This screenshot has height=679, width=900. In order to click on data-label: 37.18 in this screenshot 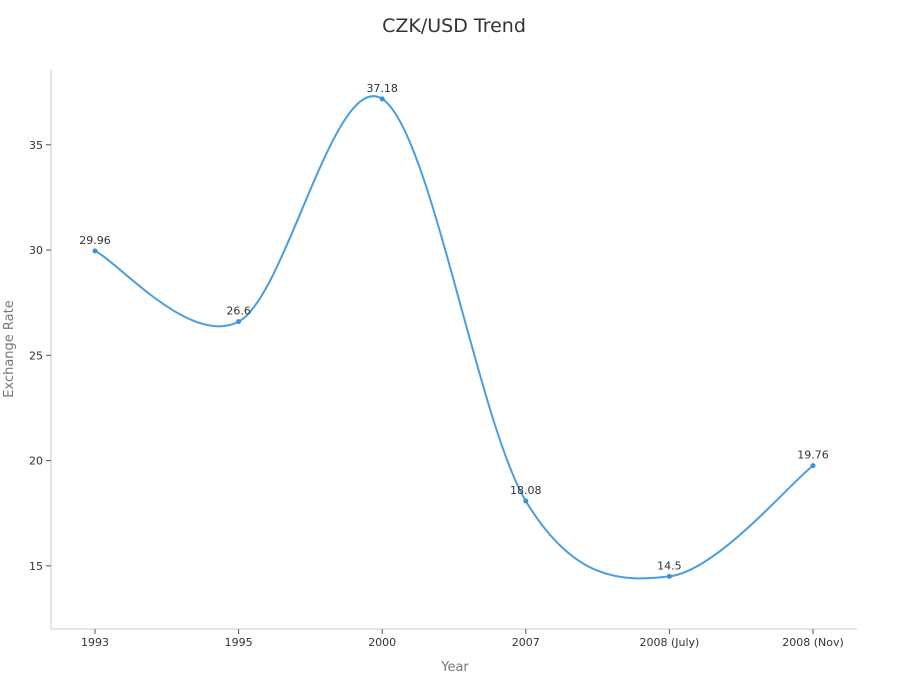, I will do `click(382, 88)`.